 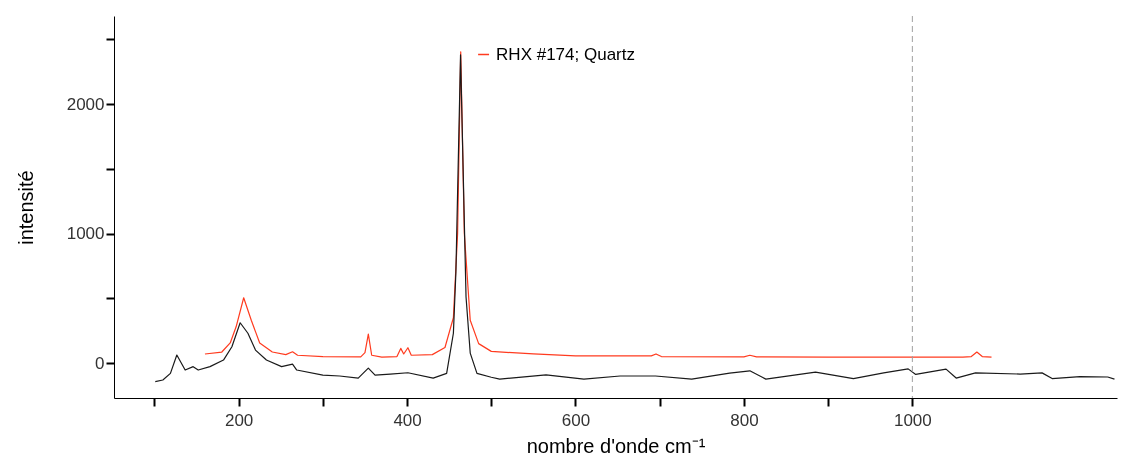 What do you see at coordinates (85, 234) in the screenshot?
I see `y-tick-label: 1000` at bounding box center [85, 234].